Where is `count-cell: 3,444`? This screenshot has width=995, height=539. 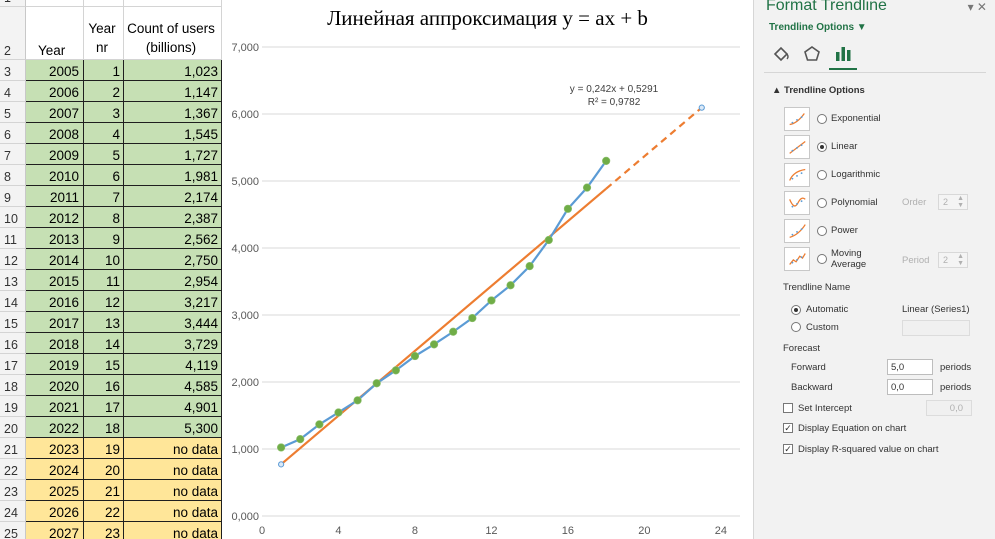
count-cell: 3,444 is located at coordinates (173, 322).